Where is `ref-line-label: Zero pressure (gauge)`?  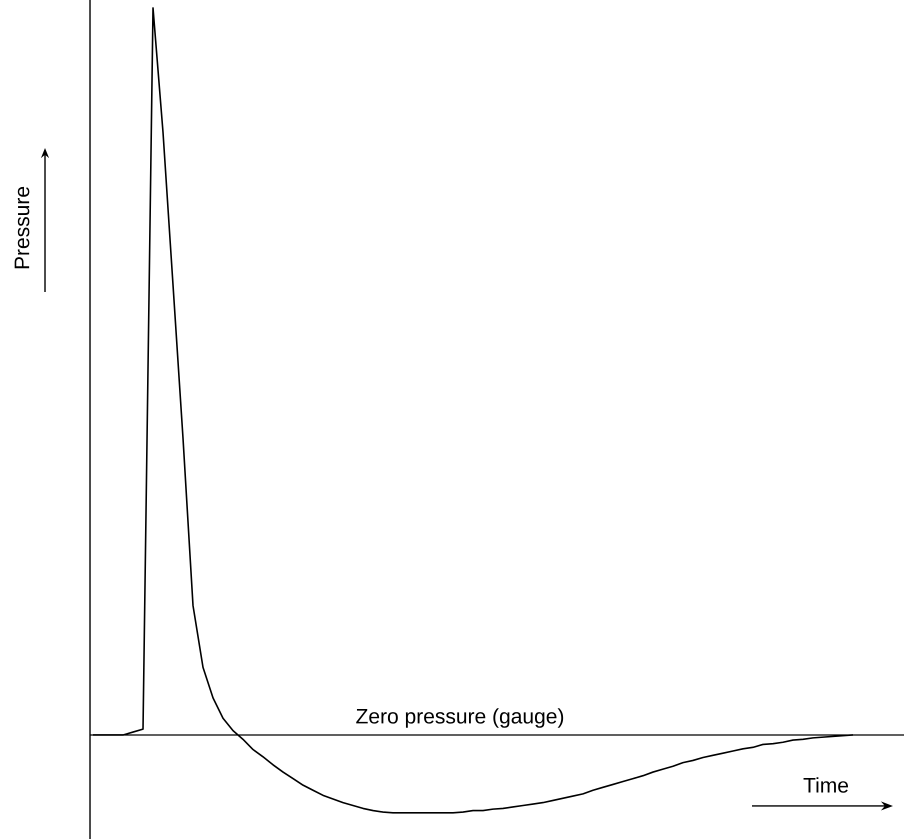
ref-line-label: Zero pressure (gauge) is located at coordinates (460, 718).